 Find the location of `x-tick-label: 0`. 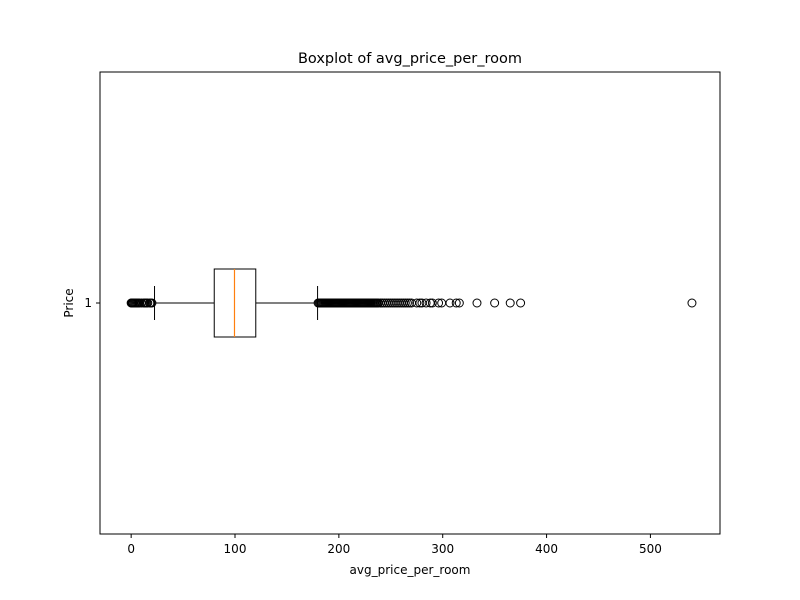

x-tick-label: 0 is located at coordinates (131, 549).